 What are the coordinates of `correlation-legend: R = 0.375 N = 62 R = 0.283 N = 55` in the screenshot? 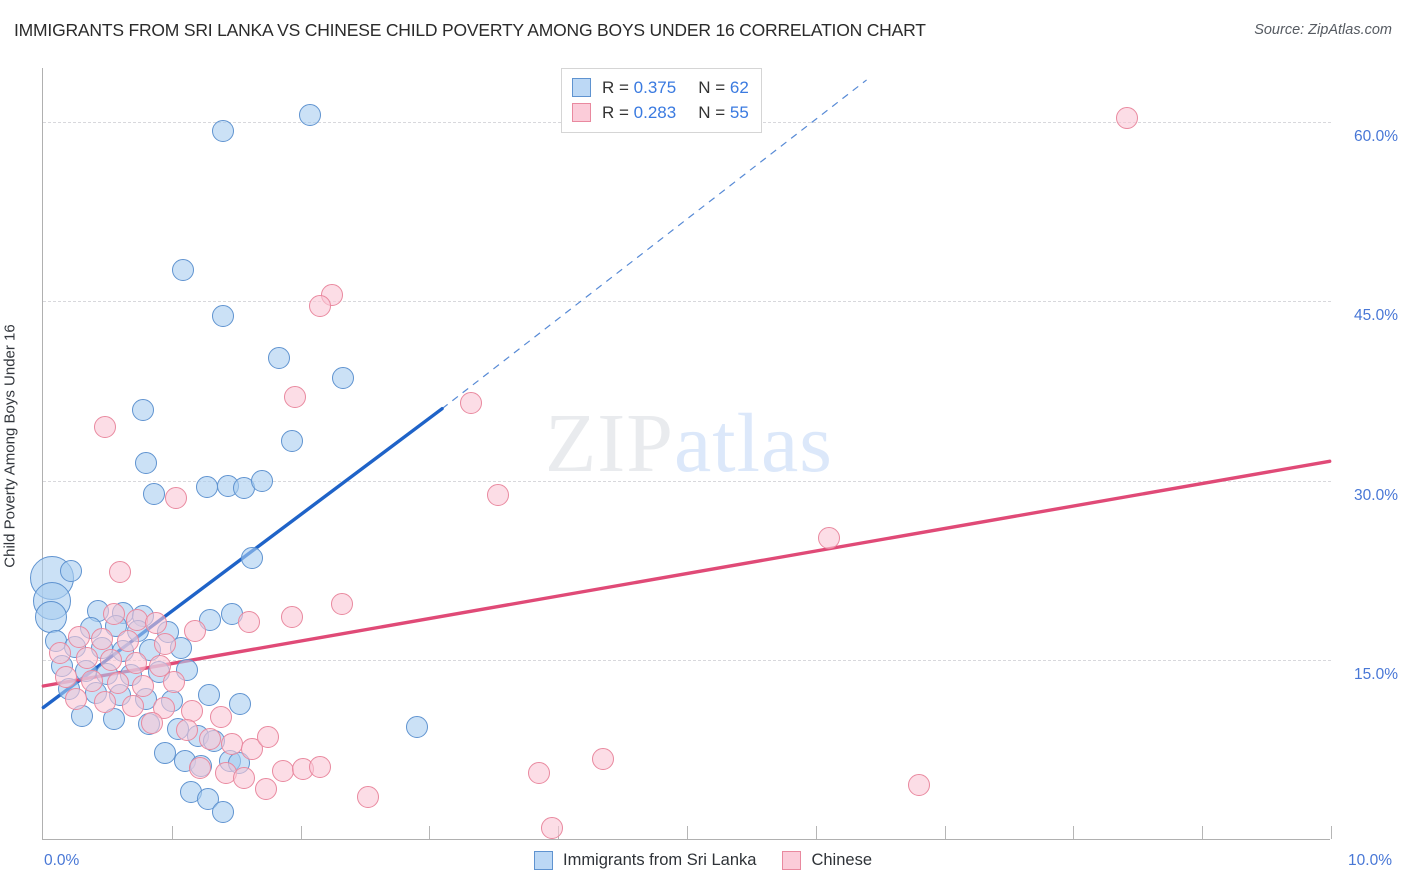 It's located at (661, 100).